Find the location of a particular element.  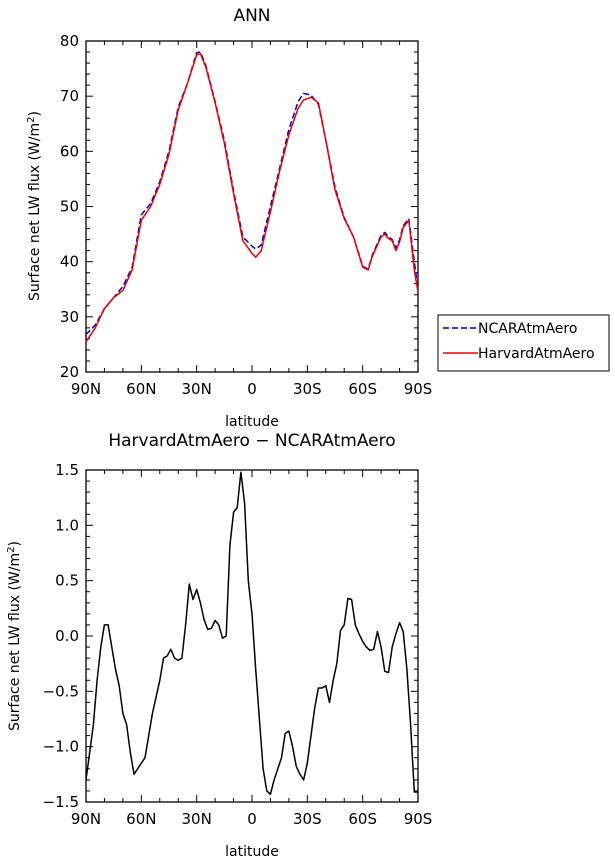

legend-label: HarvardAtmAero is located at coordinates (536, 354).